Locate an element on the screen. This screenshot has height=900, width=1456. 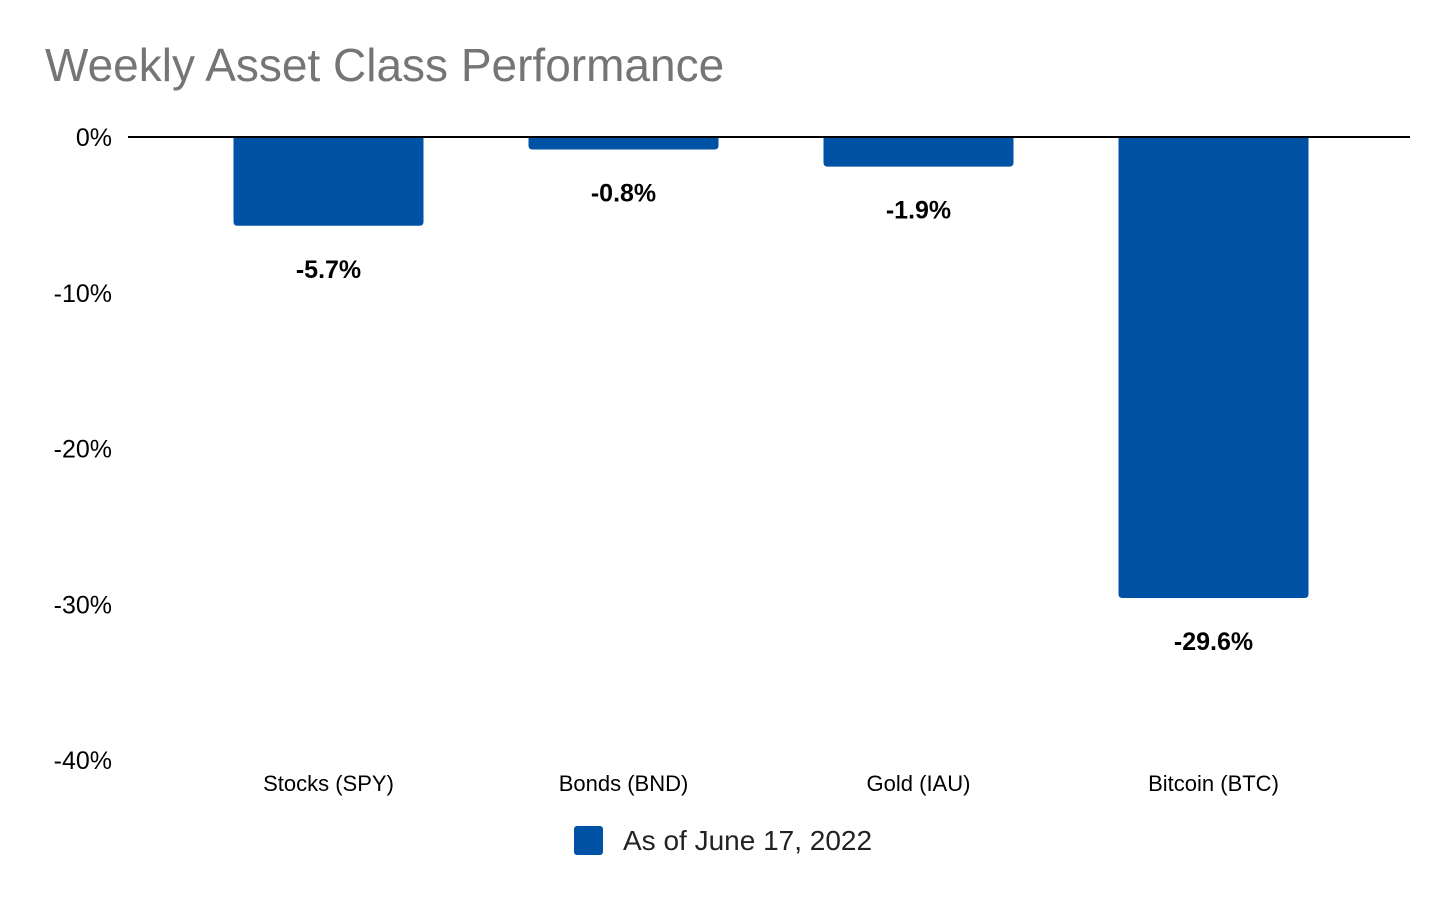
legend-swatch is located at coordinates (588, 840).